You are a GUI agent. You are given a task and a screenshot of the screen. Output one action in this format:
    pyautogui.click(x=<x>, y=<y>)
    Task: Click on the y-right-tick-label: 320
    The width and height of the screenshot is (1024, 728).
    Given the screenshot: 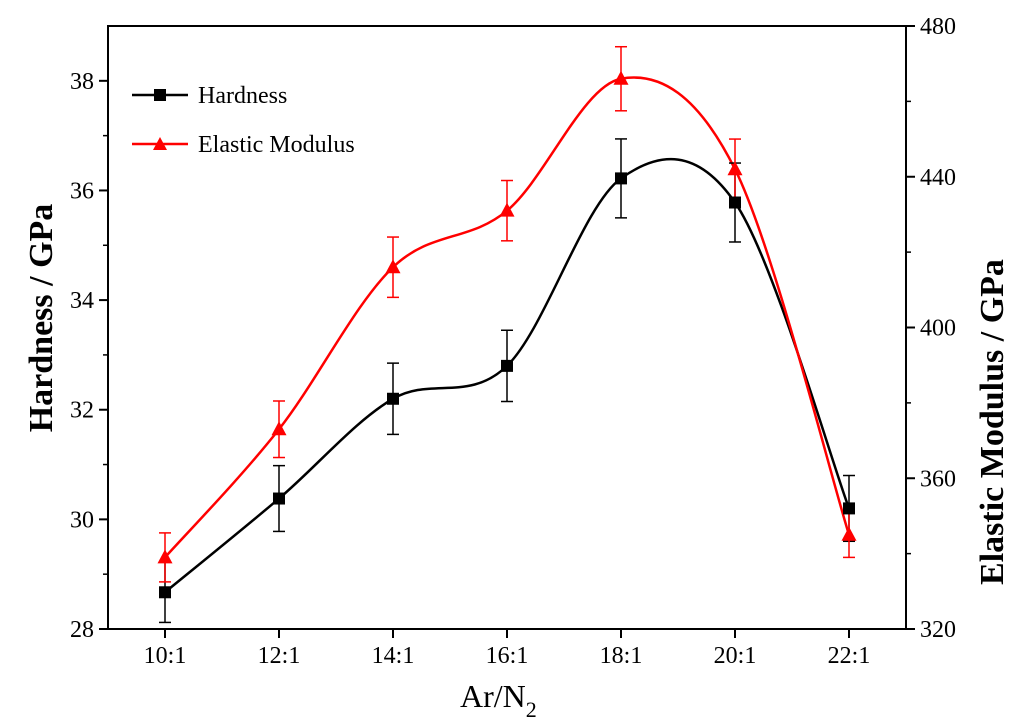 What is the action you would take?
    pyautogui.click(x=938, y=630)
    